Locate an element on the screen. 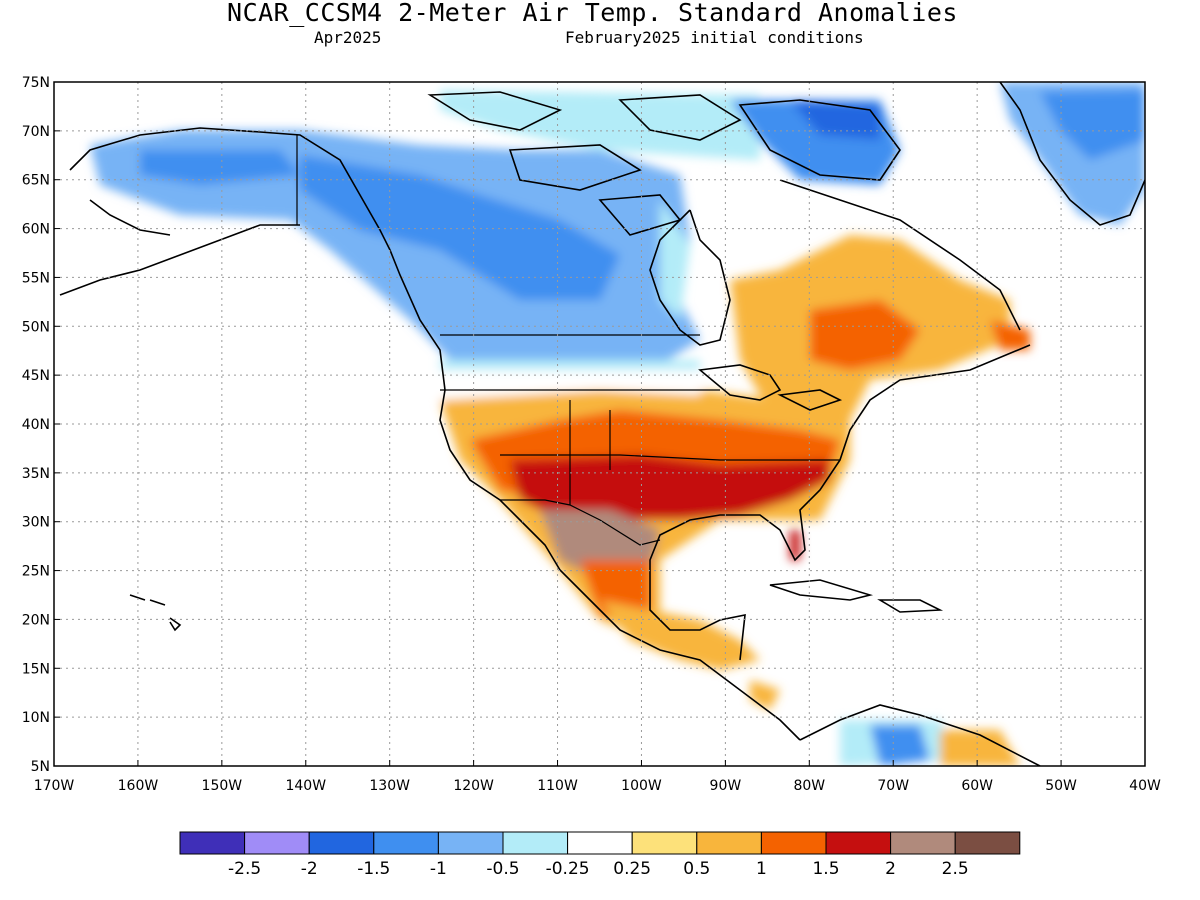  lon-label: 40W is located at coordinates (1145, 786).